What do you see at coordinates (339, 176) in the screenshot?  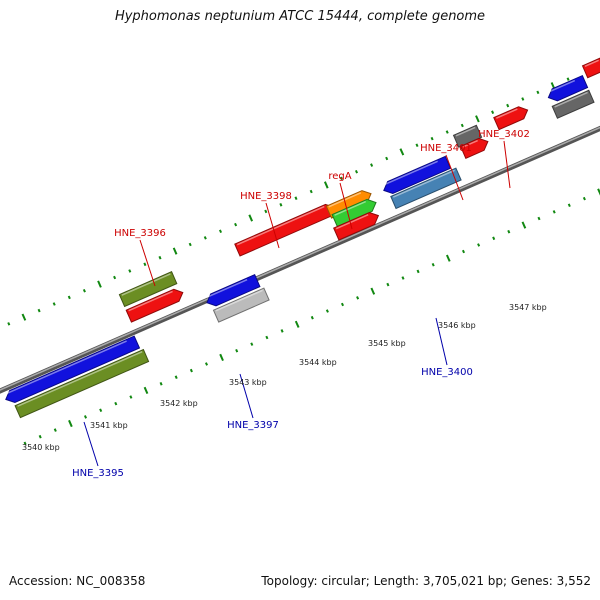 I see `gene-label: regA` at bounding box center [339, 176].